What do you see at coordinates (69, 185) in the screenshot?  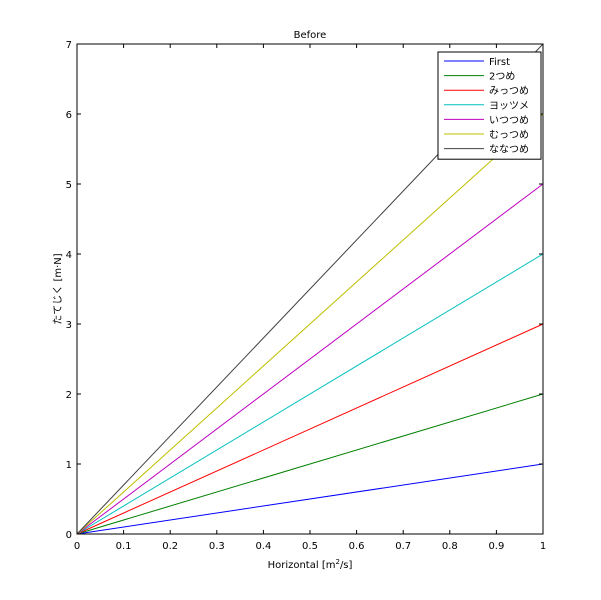 I see `y-tick-label: 5` at bounding box center [69, 185].